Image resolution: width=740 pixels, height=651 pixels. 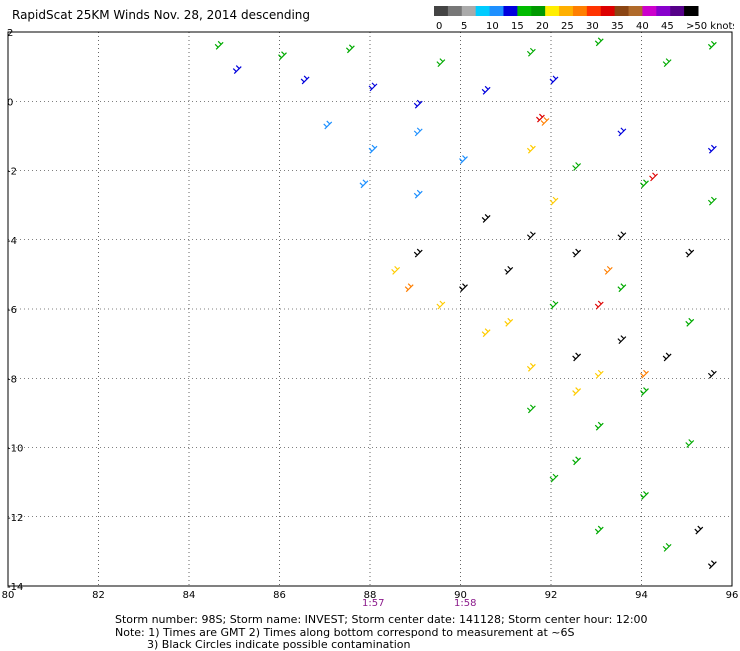 I want to click on colorbar-label: 40, so click(x=642, y=26).